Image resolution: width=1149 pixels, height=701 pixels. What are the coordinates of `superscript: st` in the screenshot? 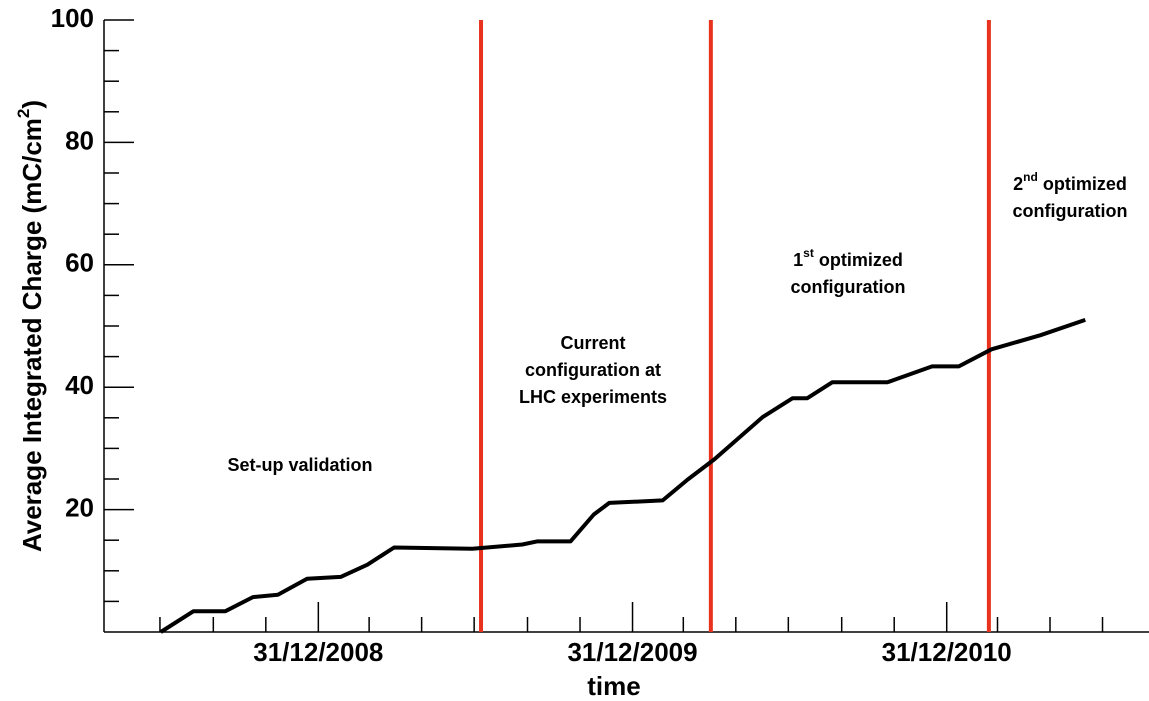 It's located at (808, 253).